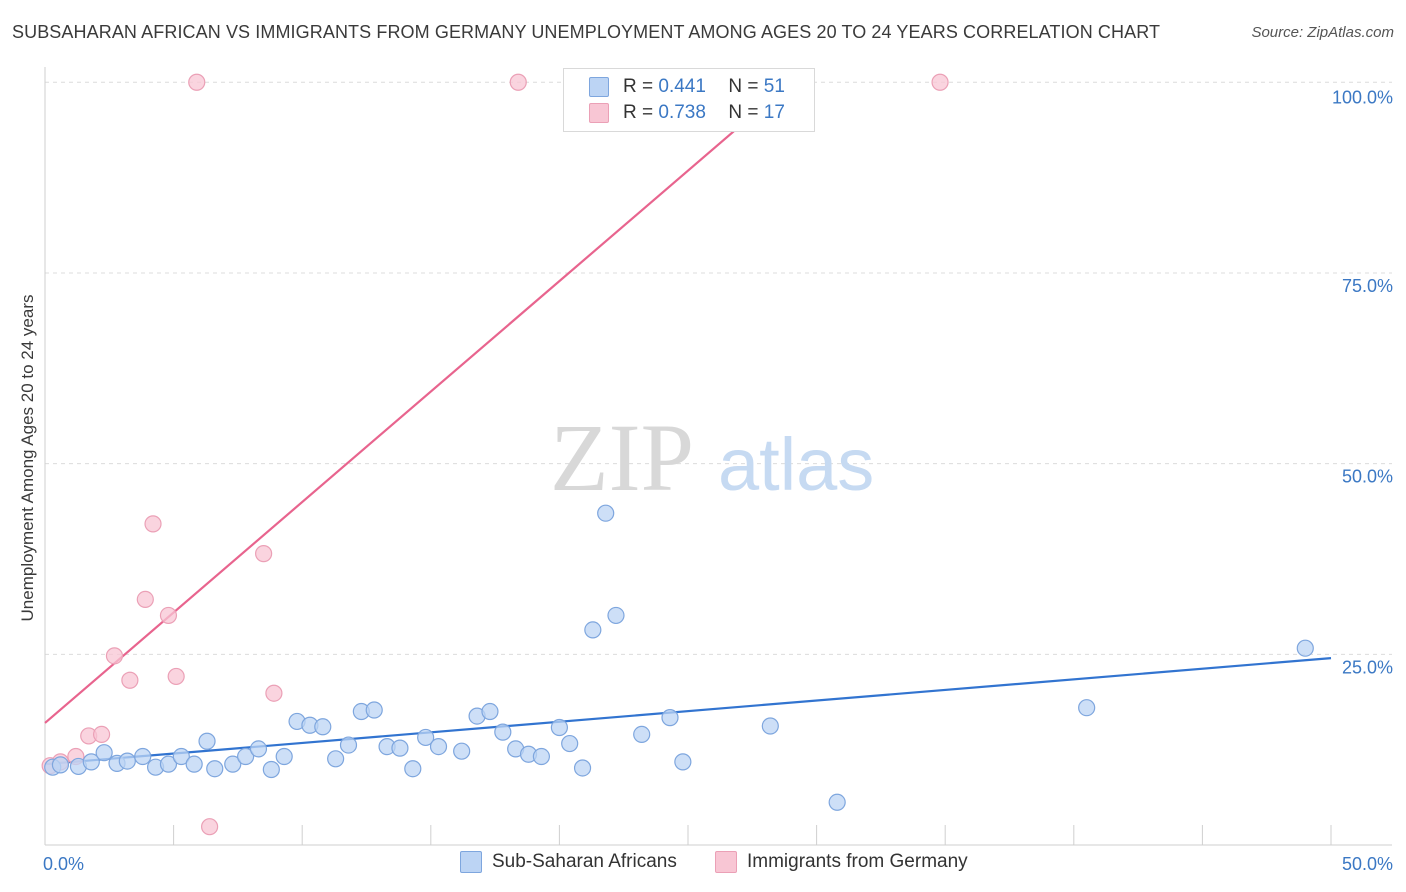 The width and height of the screenshot is (1406, 892). Describe the element at coordinates (774, 86) in the screenshot. I see `legend-n-value: 51` at that location.